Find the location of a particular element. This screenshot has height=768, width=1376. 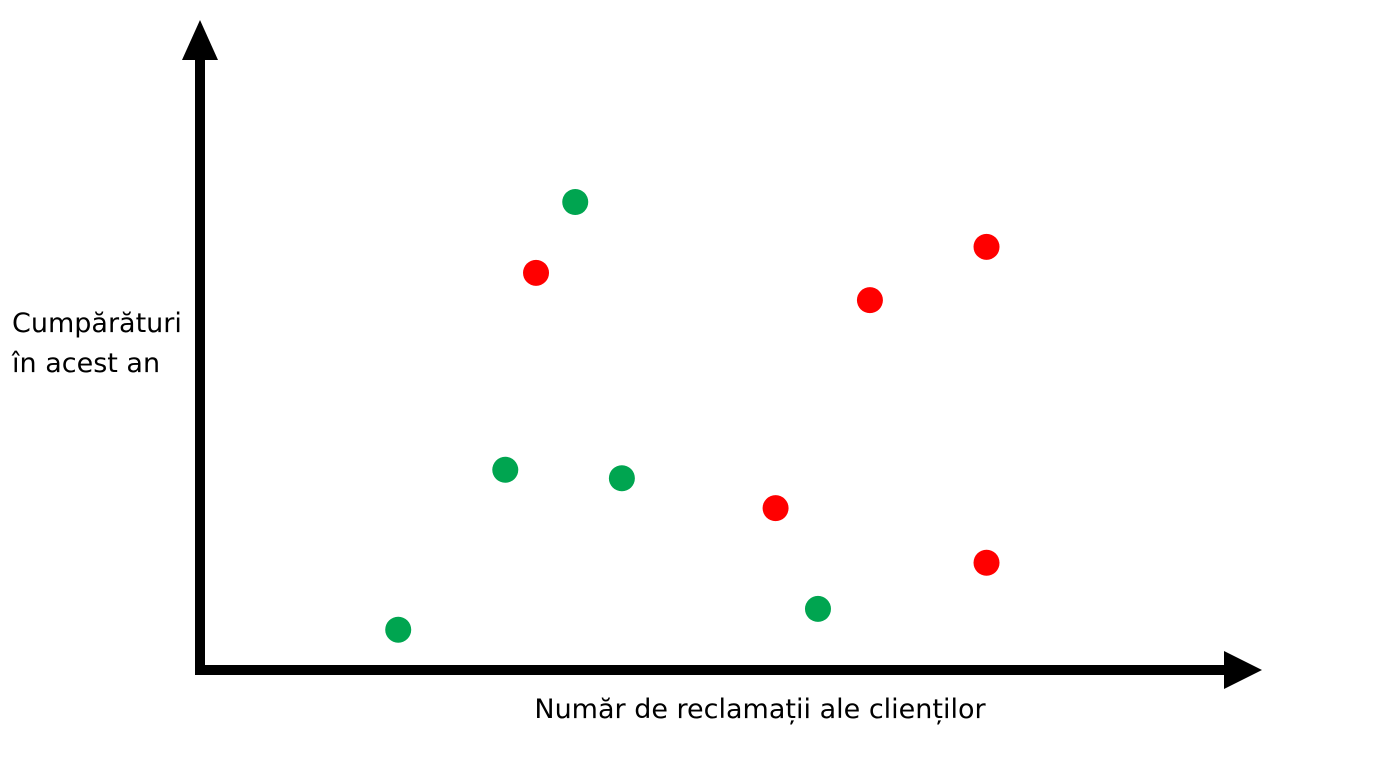

y-axis-arrow is located at coordinates (200, 40).